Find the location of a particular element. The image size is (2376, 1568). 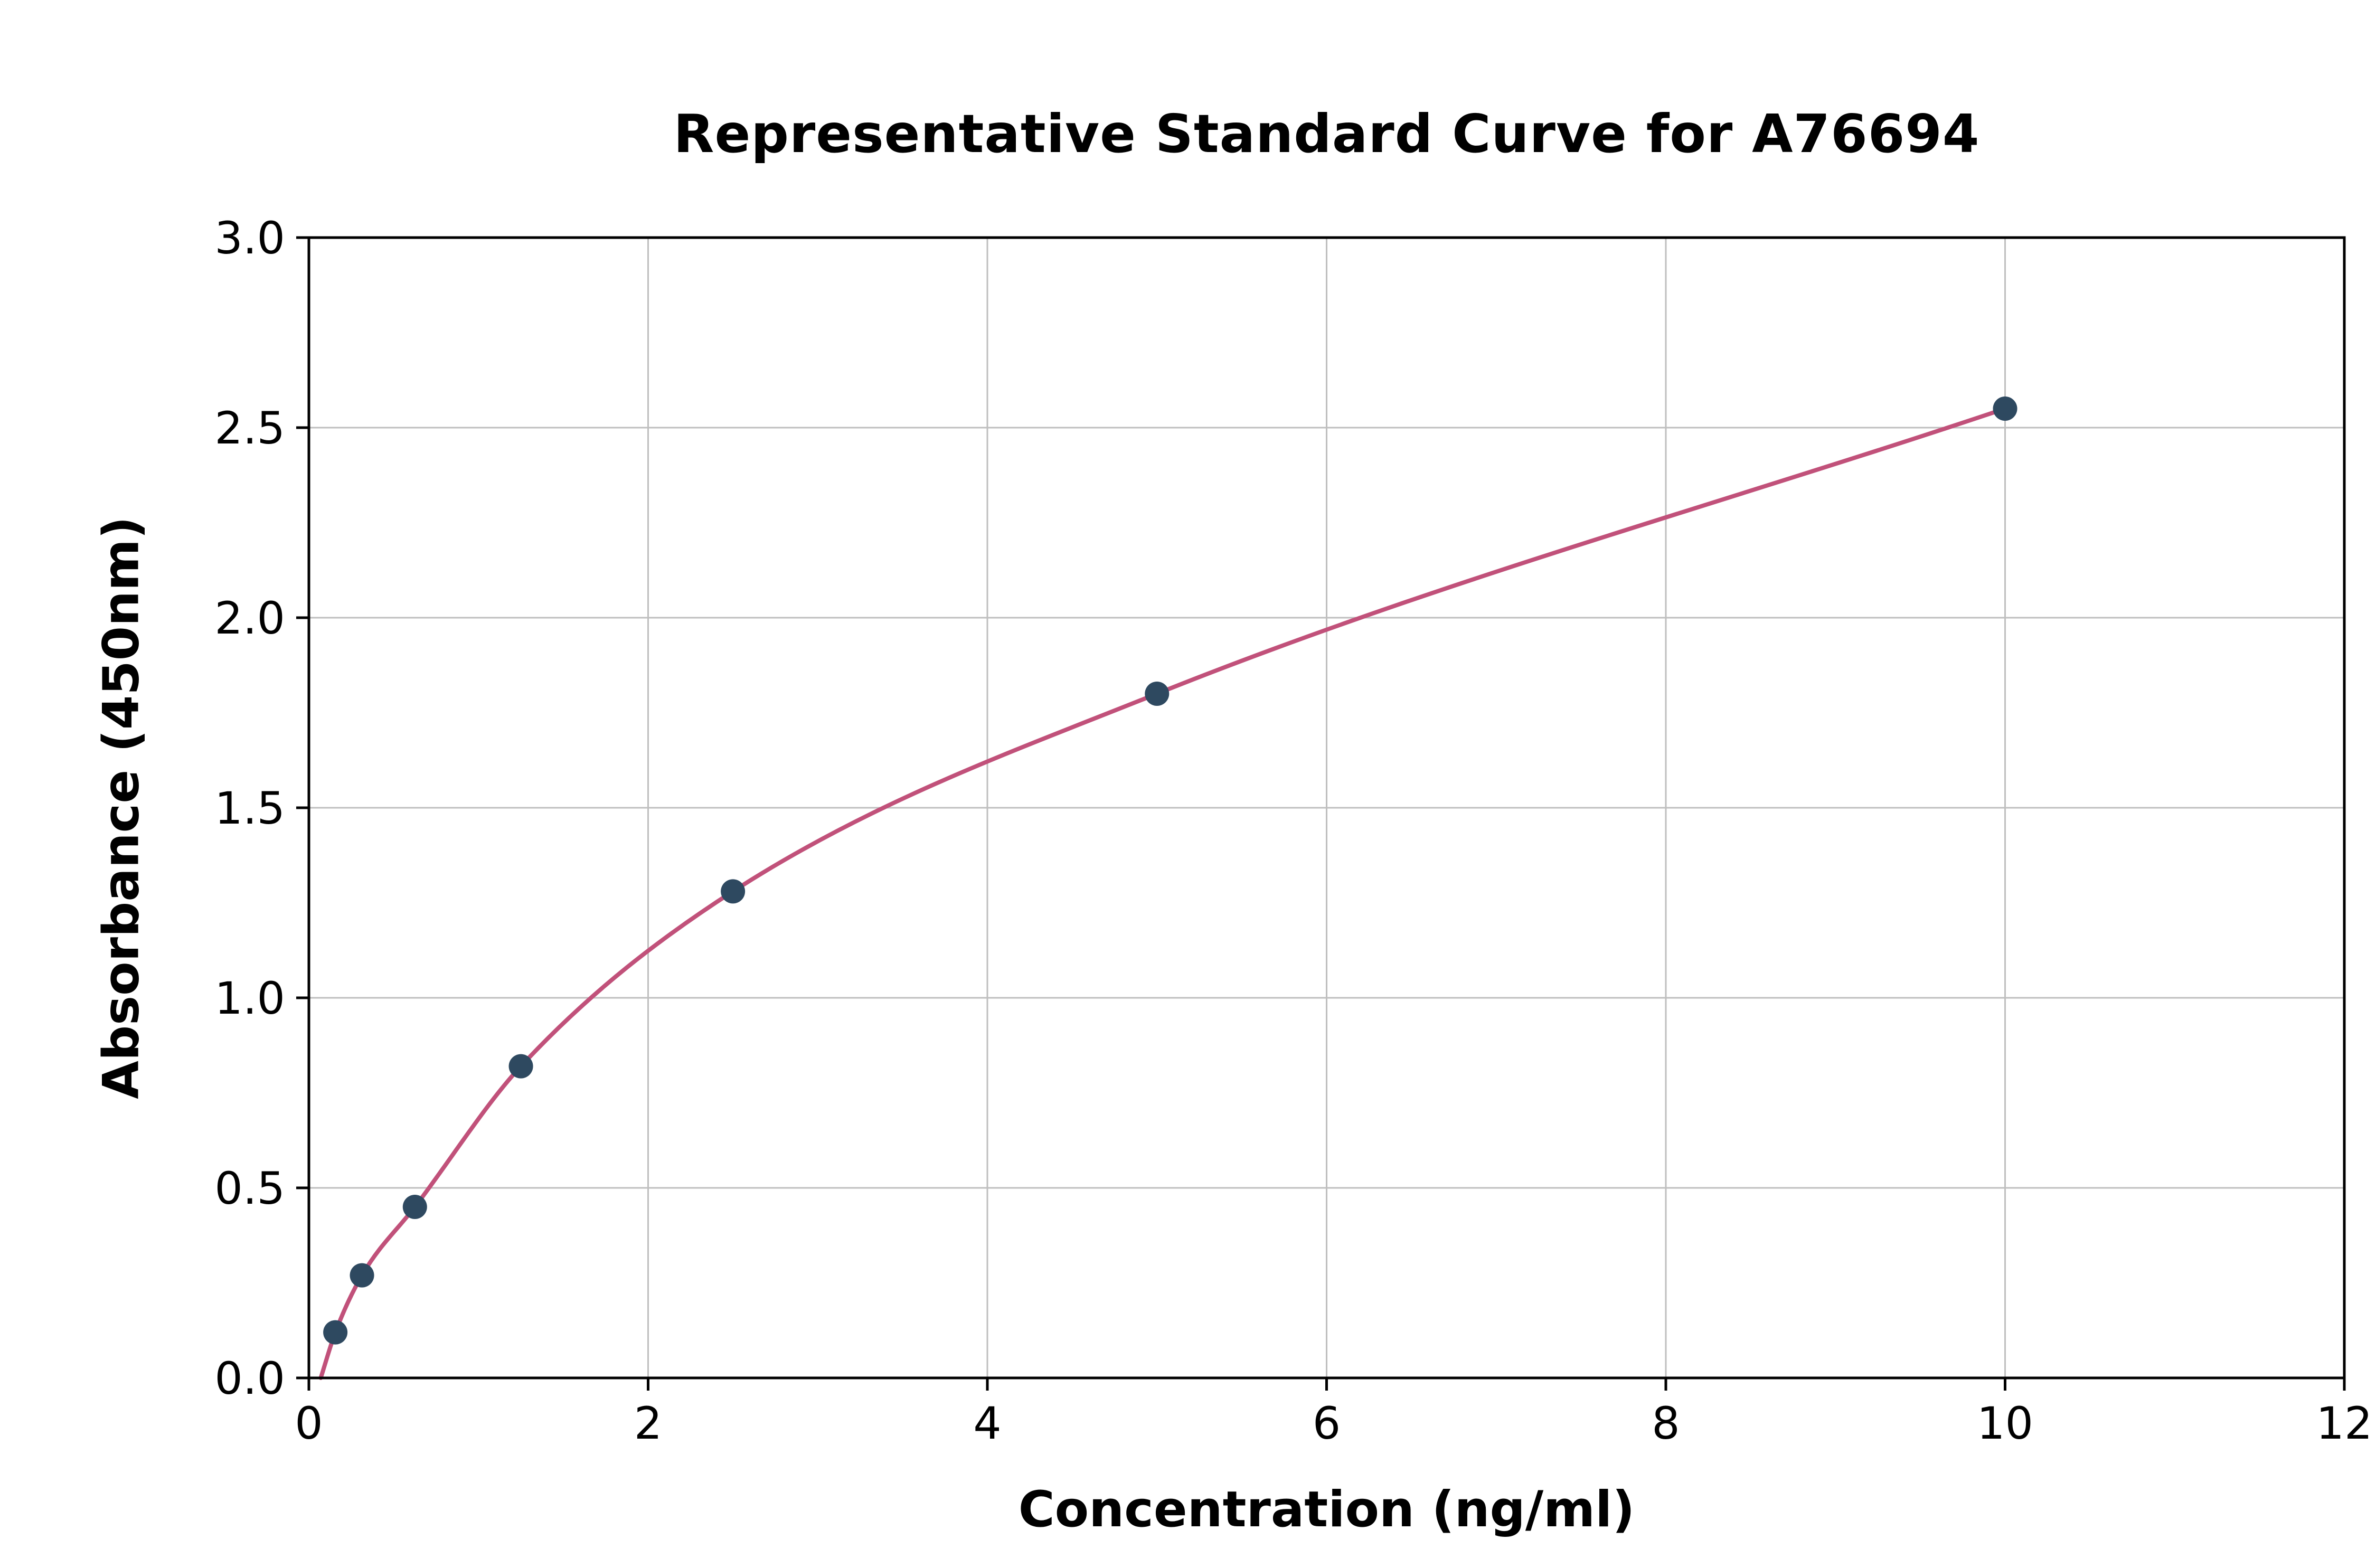

x-axis-label: Concentration (ng/ml) is located at coordinates (1326, 1509).